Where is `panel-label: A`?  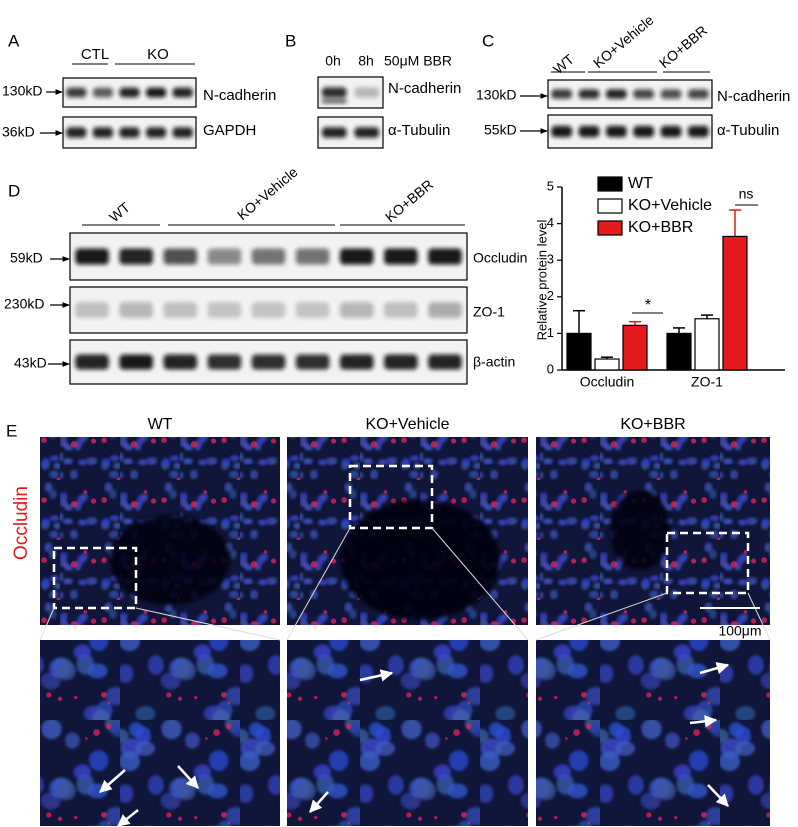 panel-label: A is located at coordinates (14, 40).